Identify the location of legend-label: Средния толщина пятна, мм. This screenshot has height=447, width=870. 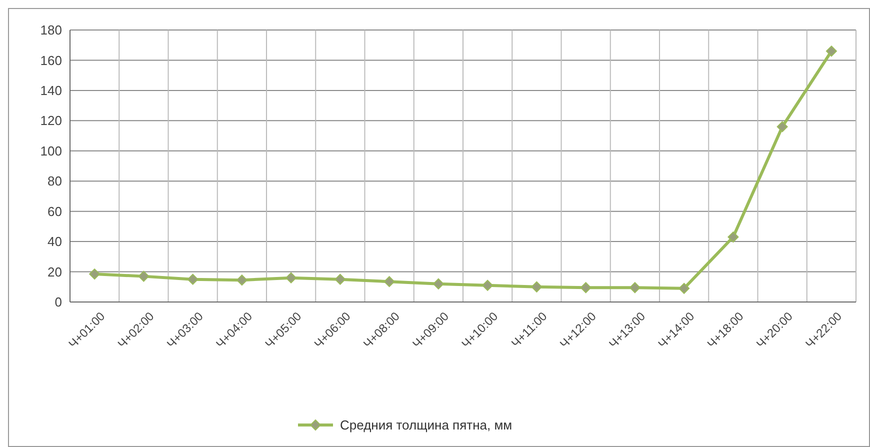
(426, 425).